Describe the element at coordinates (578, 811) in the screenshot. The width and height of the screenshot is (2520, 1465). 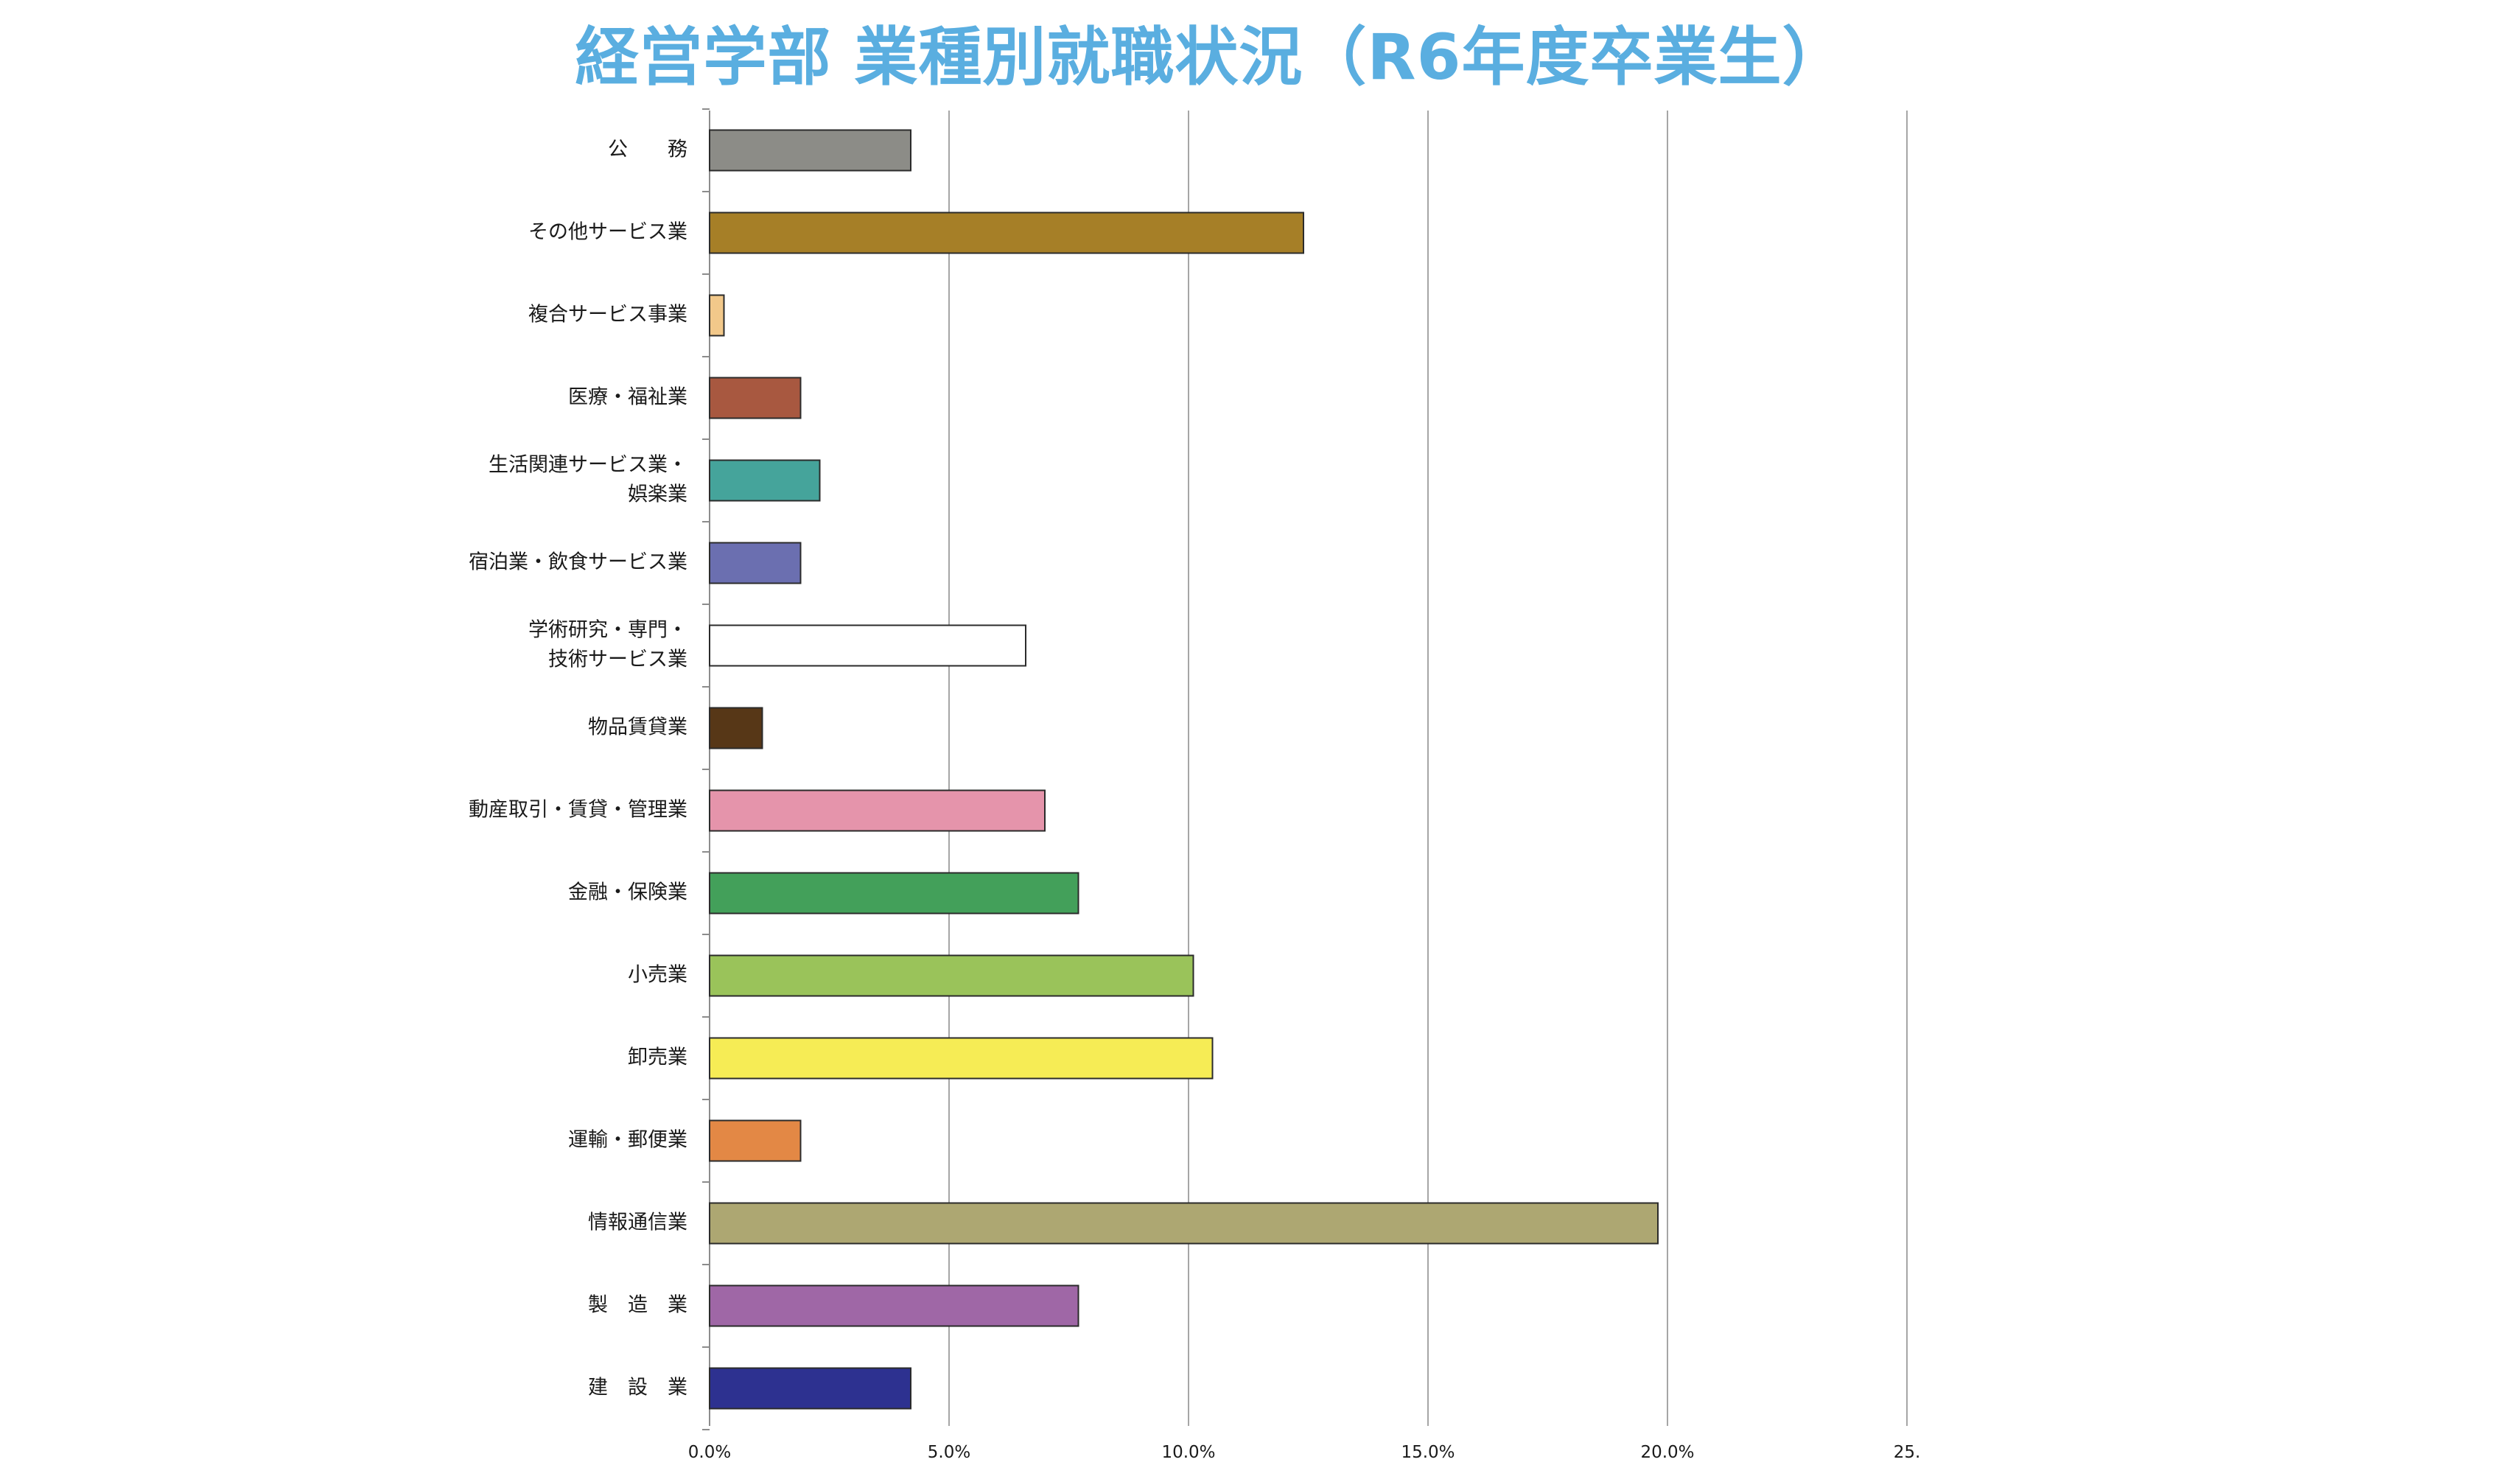
I see `category-label: 動産取引・賃貸・管理業` at that location.